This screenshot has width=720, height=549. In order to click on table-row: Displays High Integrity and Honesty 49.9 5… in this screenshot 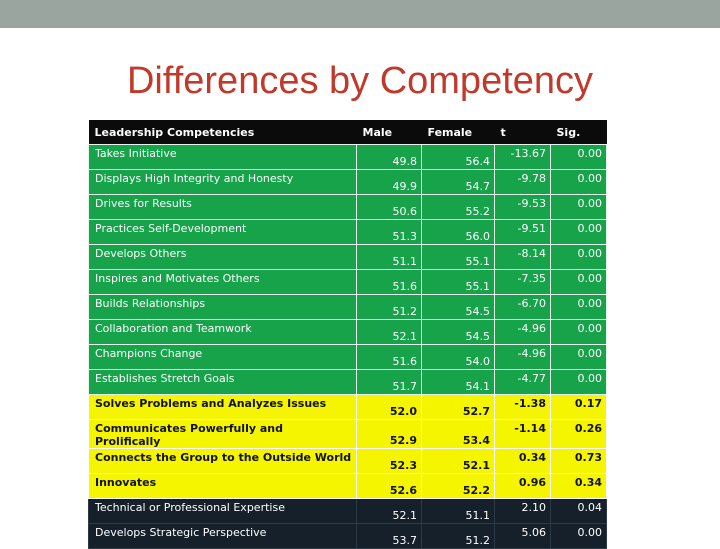, I will do `click(347, 182)`.